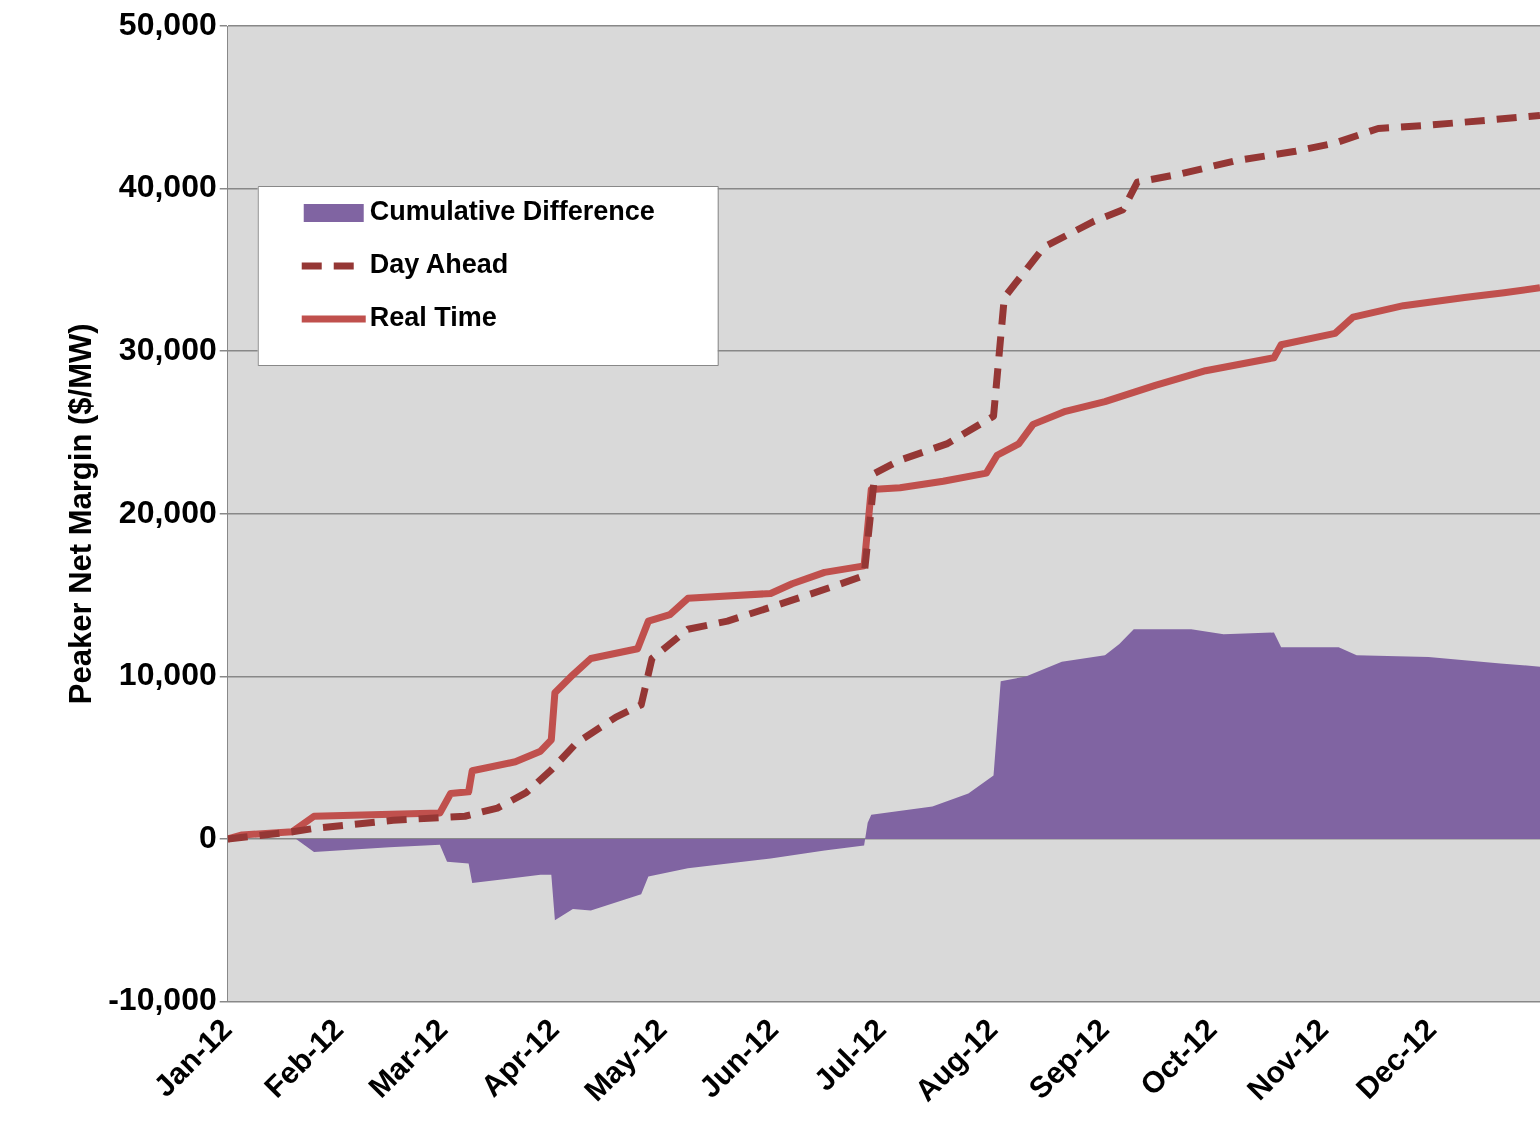 This screenshot has height=1123, width=1540. I want to click on legend-label: Cumulative Difference, so click(512, 211).